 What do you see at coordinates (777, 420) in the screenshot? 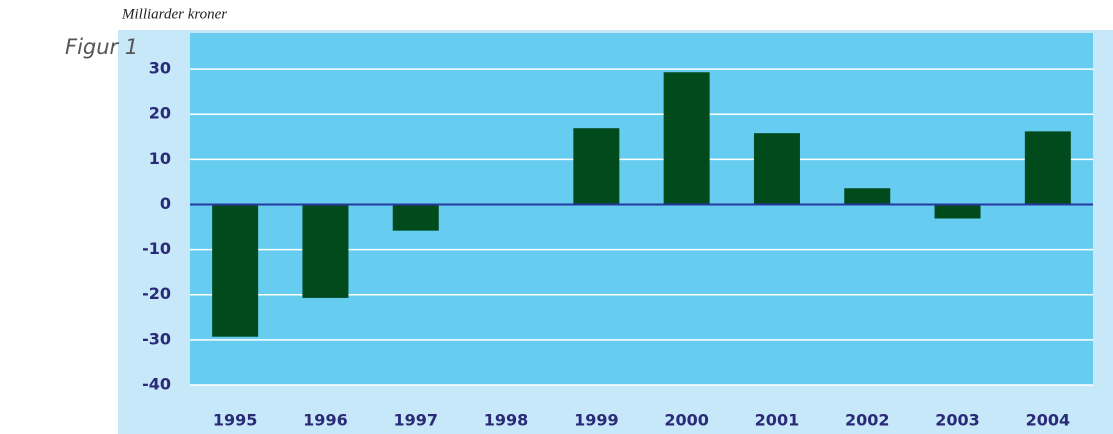
I see `x-tick-label: 2001` at bounding box center [777, 420].